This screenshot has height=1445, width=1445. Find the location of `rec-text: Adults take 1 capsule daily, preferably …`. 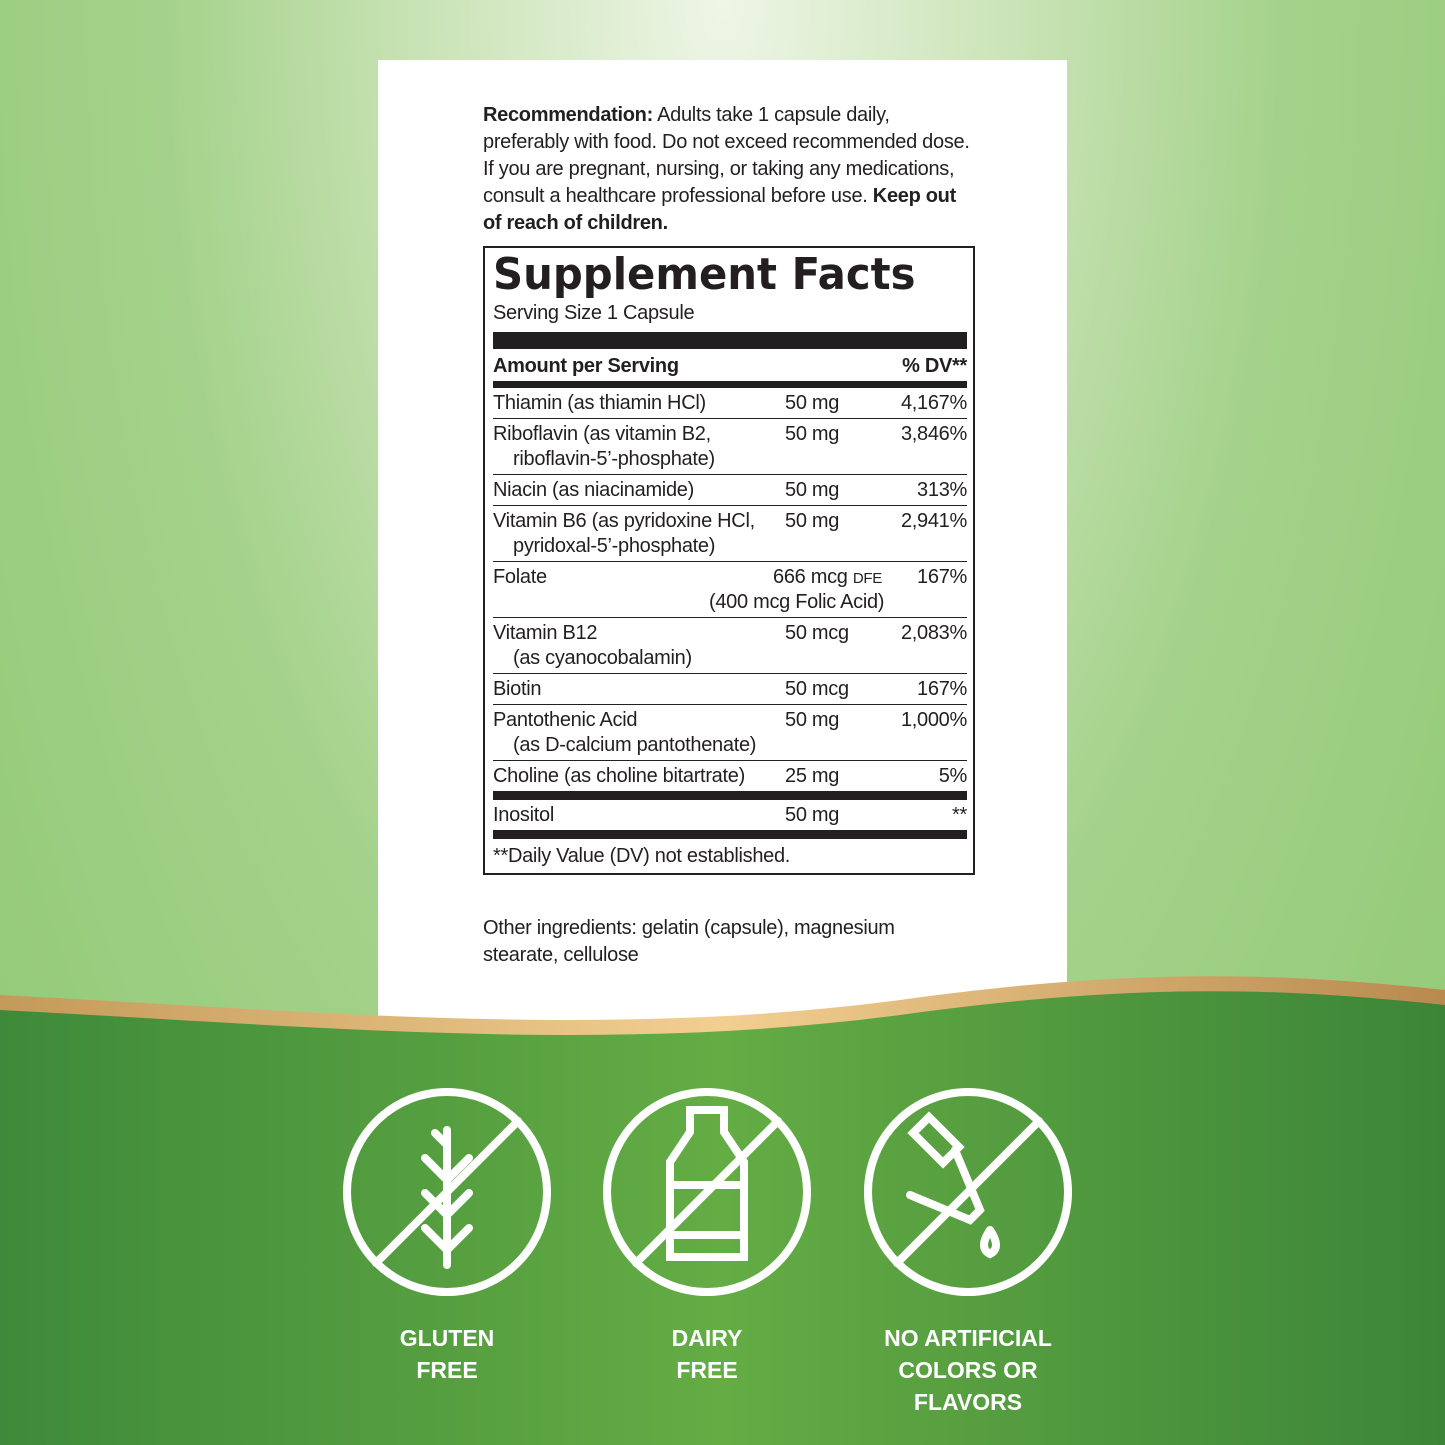

rec-text: Adults take 1 capsule daily, preferably … is located at coordinates (726, 155).